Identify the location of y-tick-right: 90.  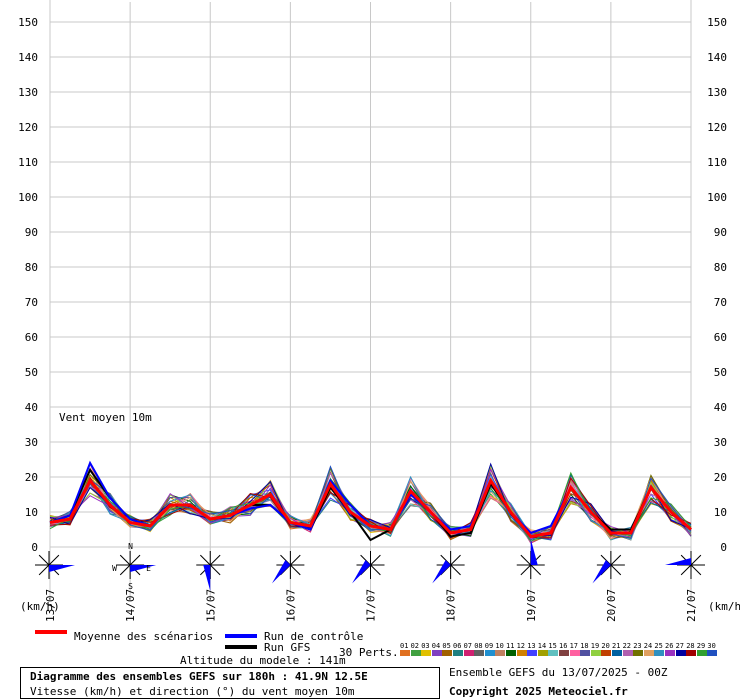
(720, 232).